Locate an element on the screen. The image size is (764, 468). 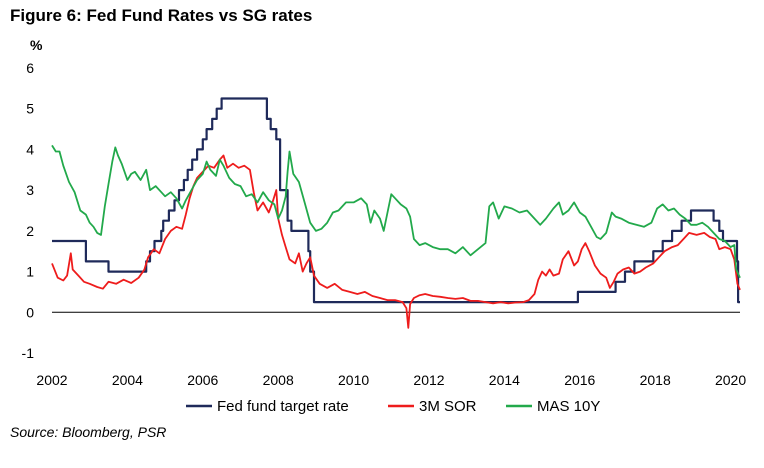
y-tick-label: 6 is located at coordinates (30, 68).